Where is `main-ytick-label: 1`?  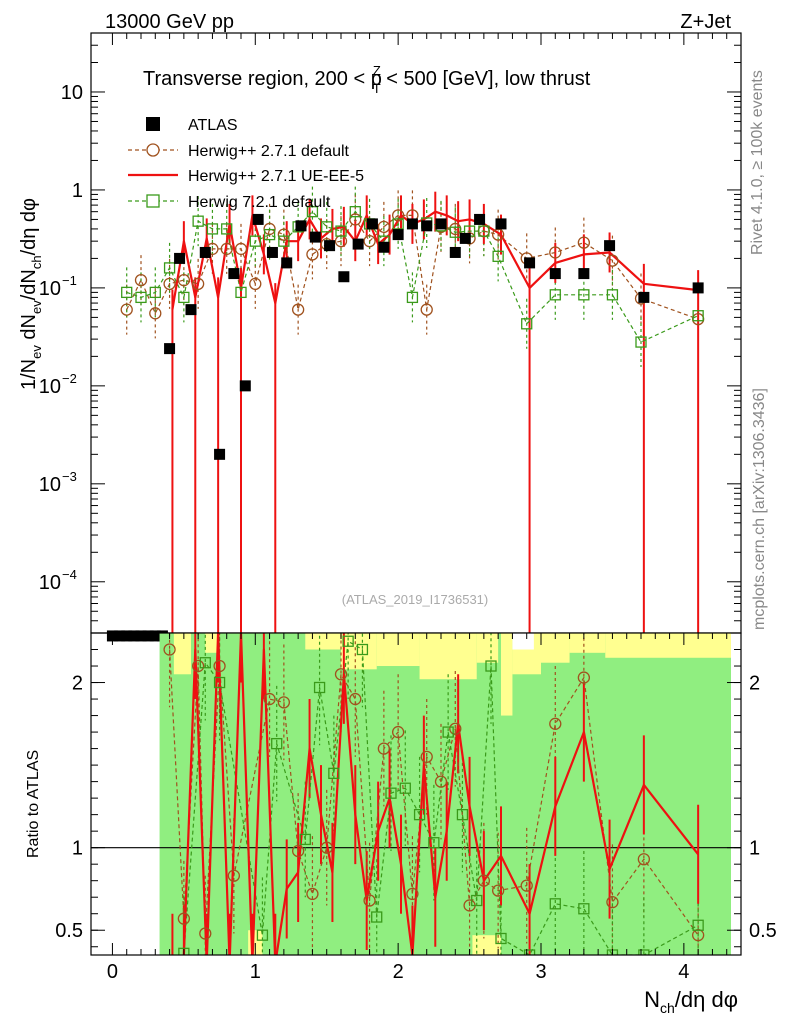
main-ytick-label: 1 is located at coordinates (77, 191).